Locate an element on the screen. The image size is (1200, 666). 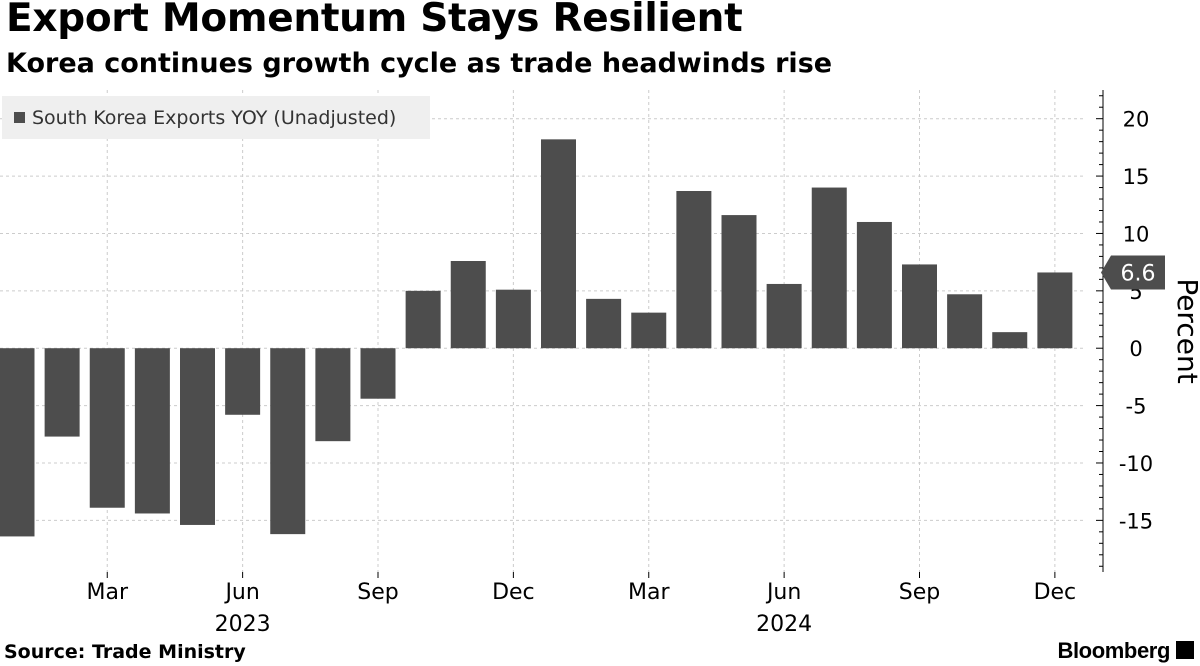
x-year-label: 2024 is located at coordinates (784, 624).